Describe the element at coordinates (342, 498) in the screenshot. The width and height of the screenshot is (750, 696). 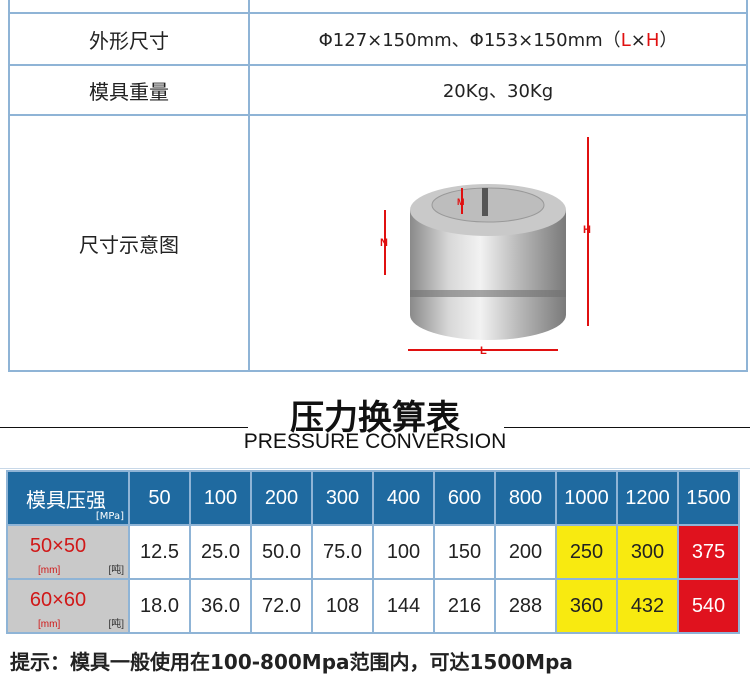
I see `header-cell: 300` at that location.